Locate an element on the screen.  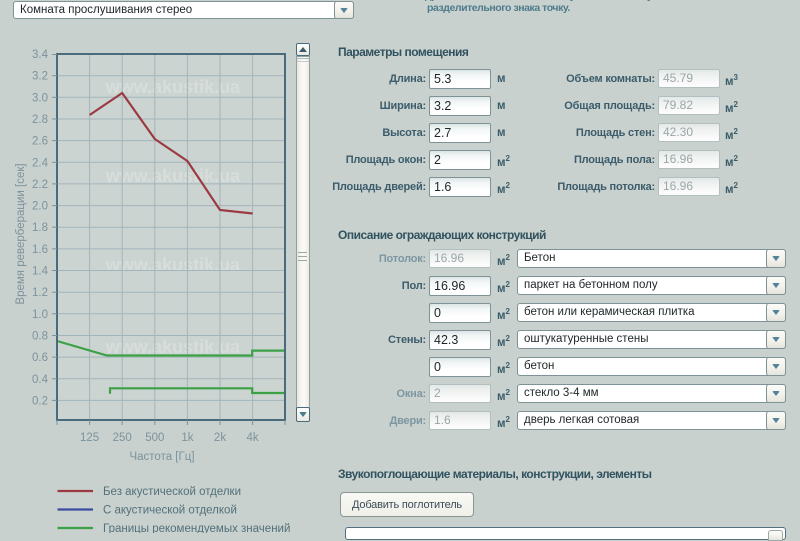
svg-text: 125 is located at coordinates (89, 438).